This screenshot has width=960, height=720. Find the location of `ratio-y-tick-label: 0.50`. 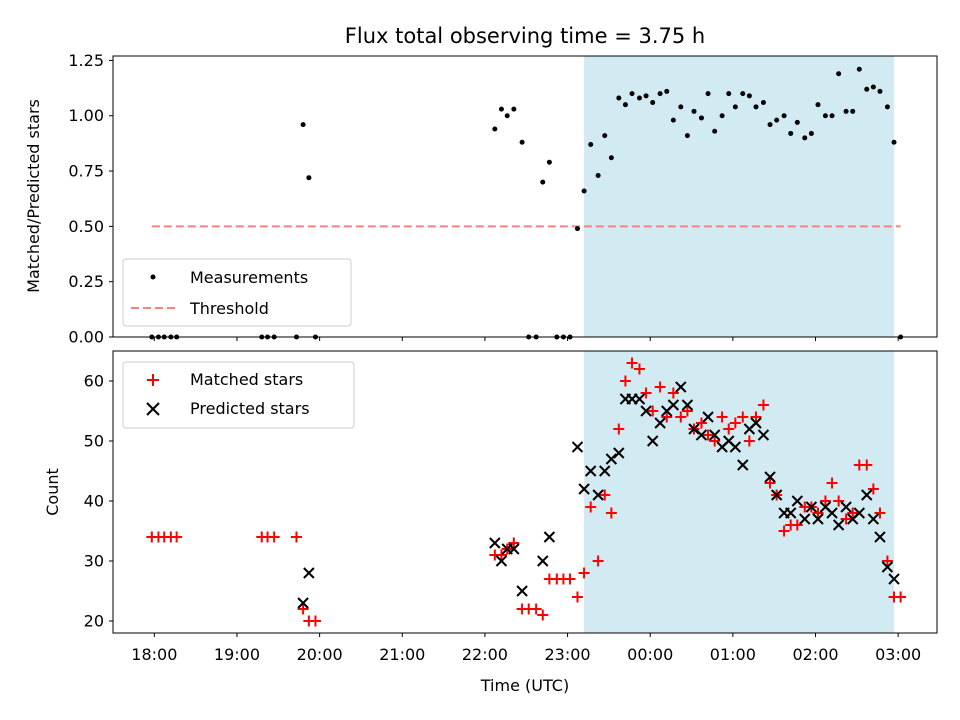

ratio-y-tick-label: 0.50 is located at coordinates (86, 226).